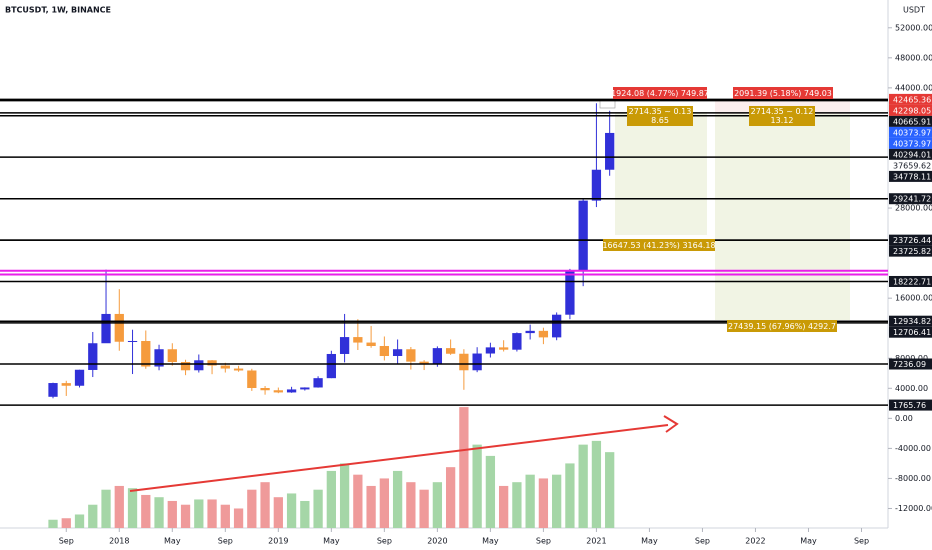 This screenshot has width=932, height=550. What do you see at coordinates (671, 424) in the screenshot?
I see `trend-arrow` at bounding box center [671, 424].